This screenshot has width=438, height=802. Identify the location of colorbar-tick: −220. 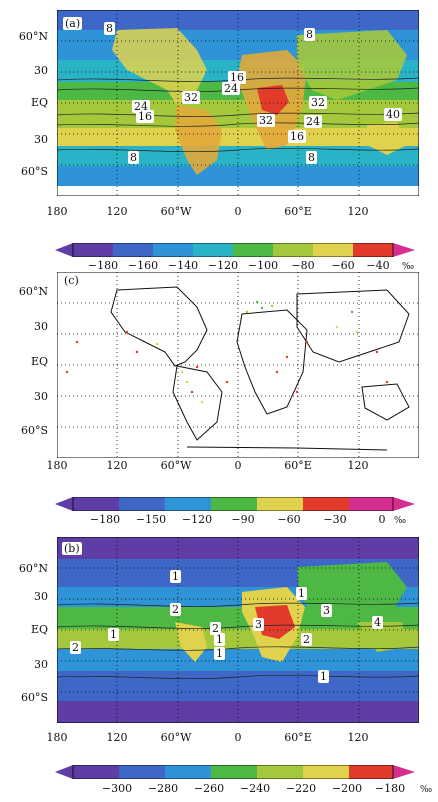
(301, 788).